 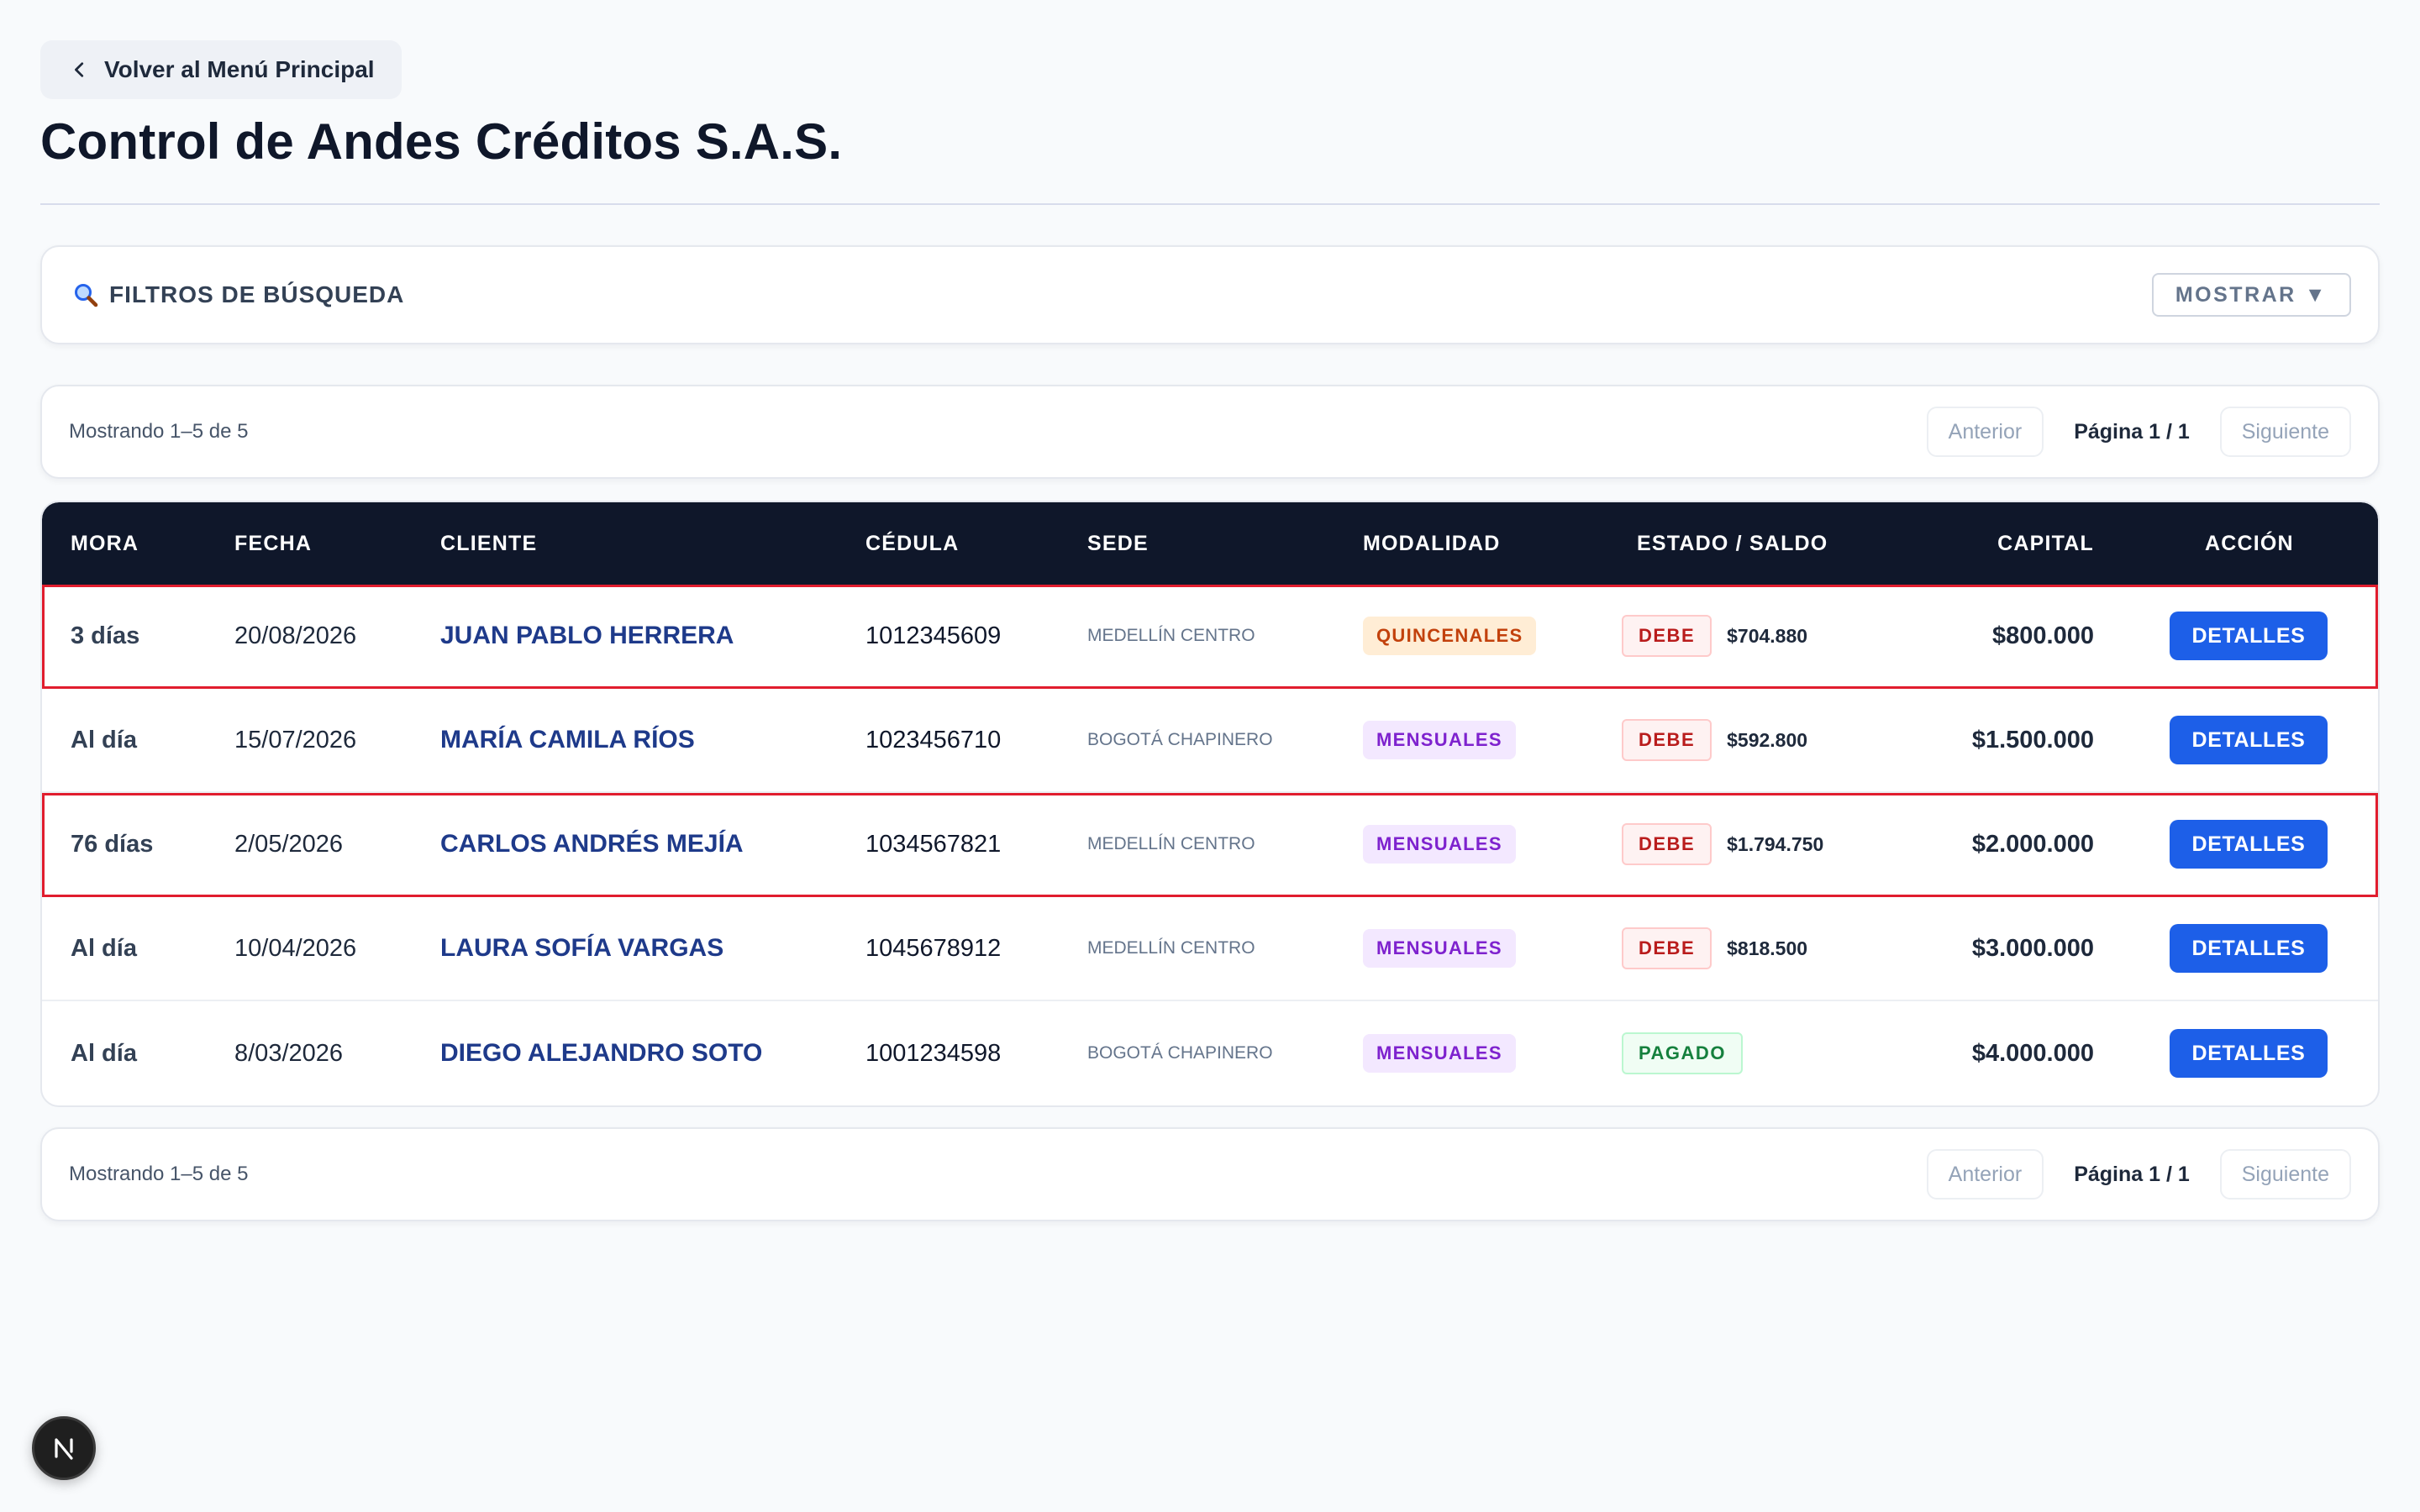 What do you see at coordinates (1714, 740) in the screenshot?
I see `estado-saldo-cell: DEBE $592.800` at bounding box center [1714, 740].